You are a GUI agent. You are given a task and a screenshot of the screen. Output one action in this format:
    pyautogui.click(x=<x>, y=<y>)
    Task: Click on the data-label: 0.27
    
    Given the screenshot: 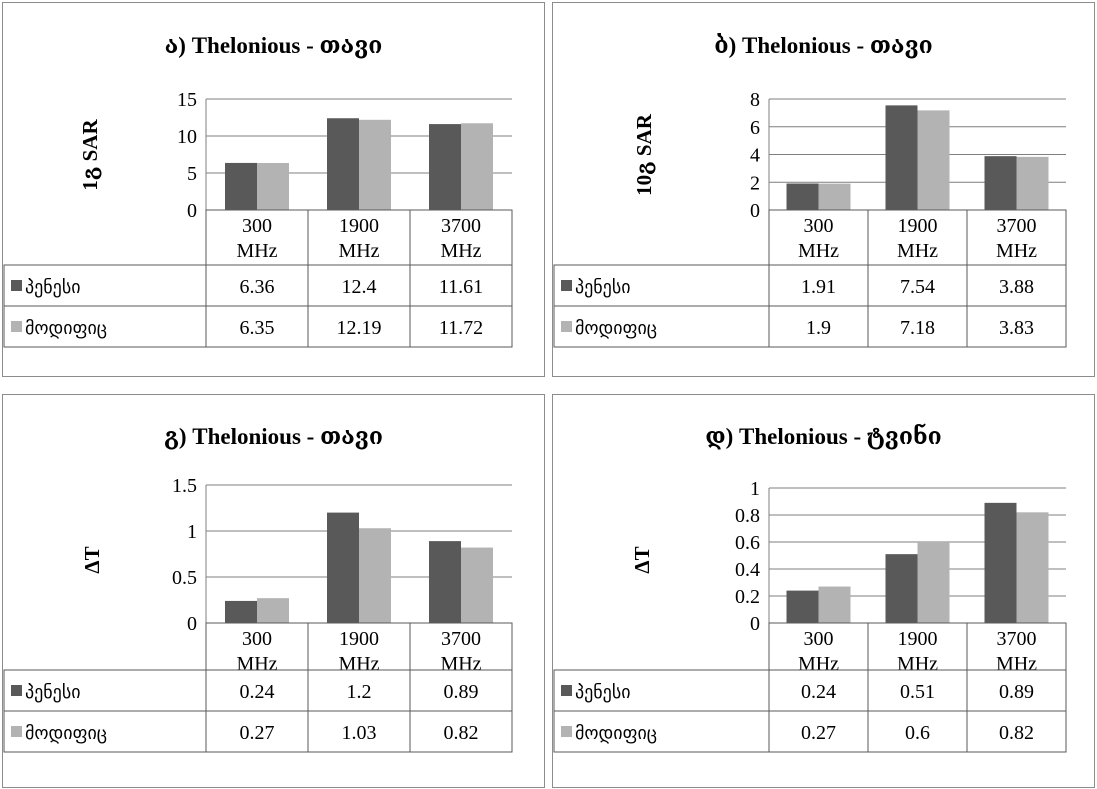 What is the action you would take?
    pyautogui.click(x=818, y=733)
    